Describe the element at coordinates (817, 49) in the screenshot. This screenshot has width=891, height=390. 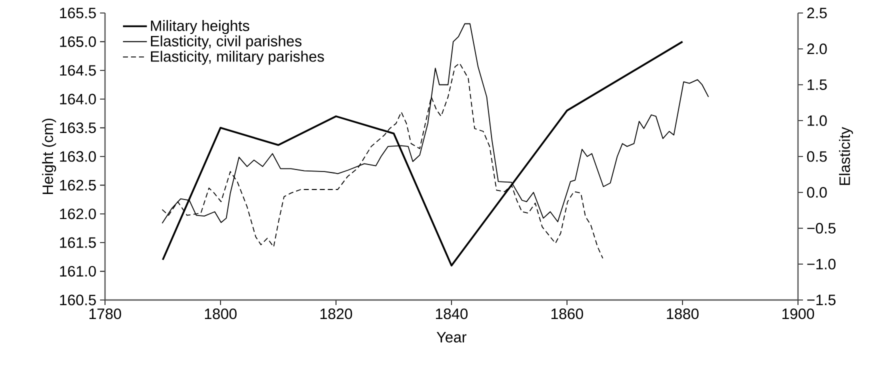
I see `y2-tick-label: 2.0` at that location.